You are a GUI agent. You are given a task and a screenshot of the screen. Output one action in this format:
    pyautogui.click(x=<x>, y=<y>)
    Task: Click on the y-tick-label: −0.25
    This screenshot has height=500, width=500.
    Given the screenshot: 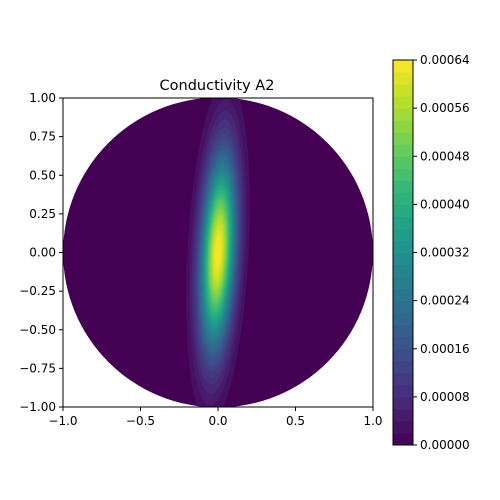 What is the action you would take?
    pyautogui.click(x=37, y=291)
    